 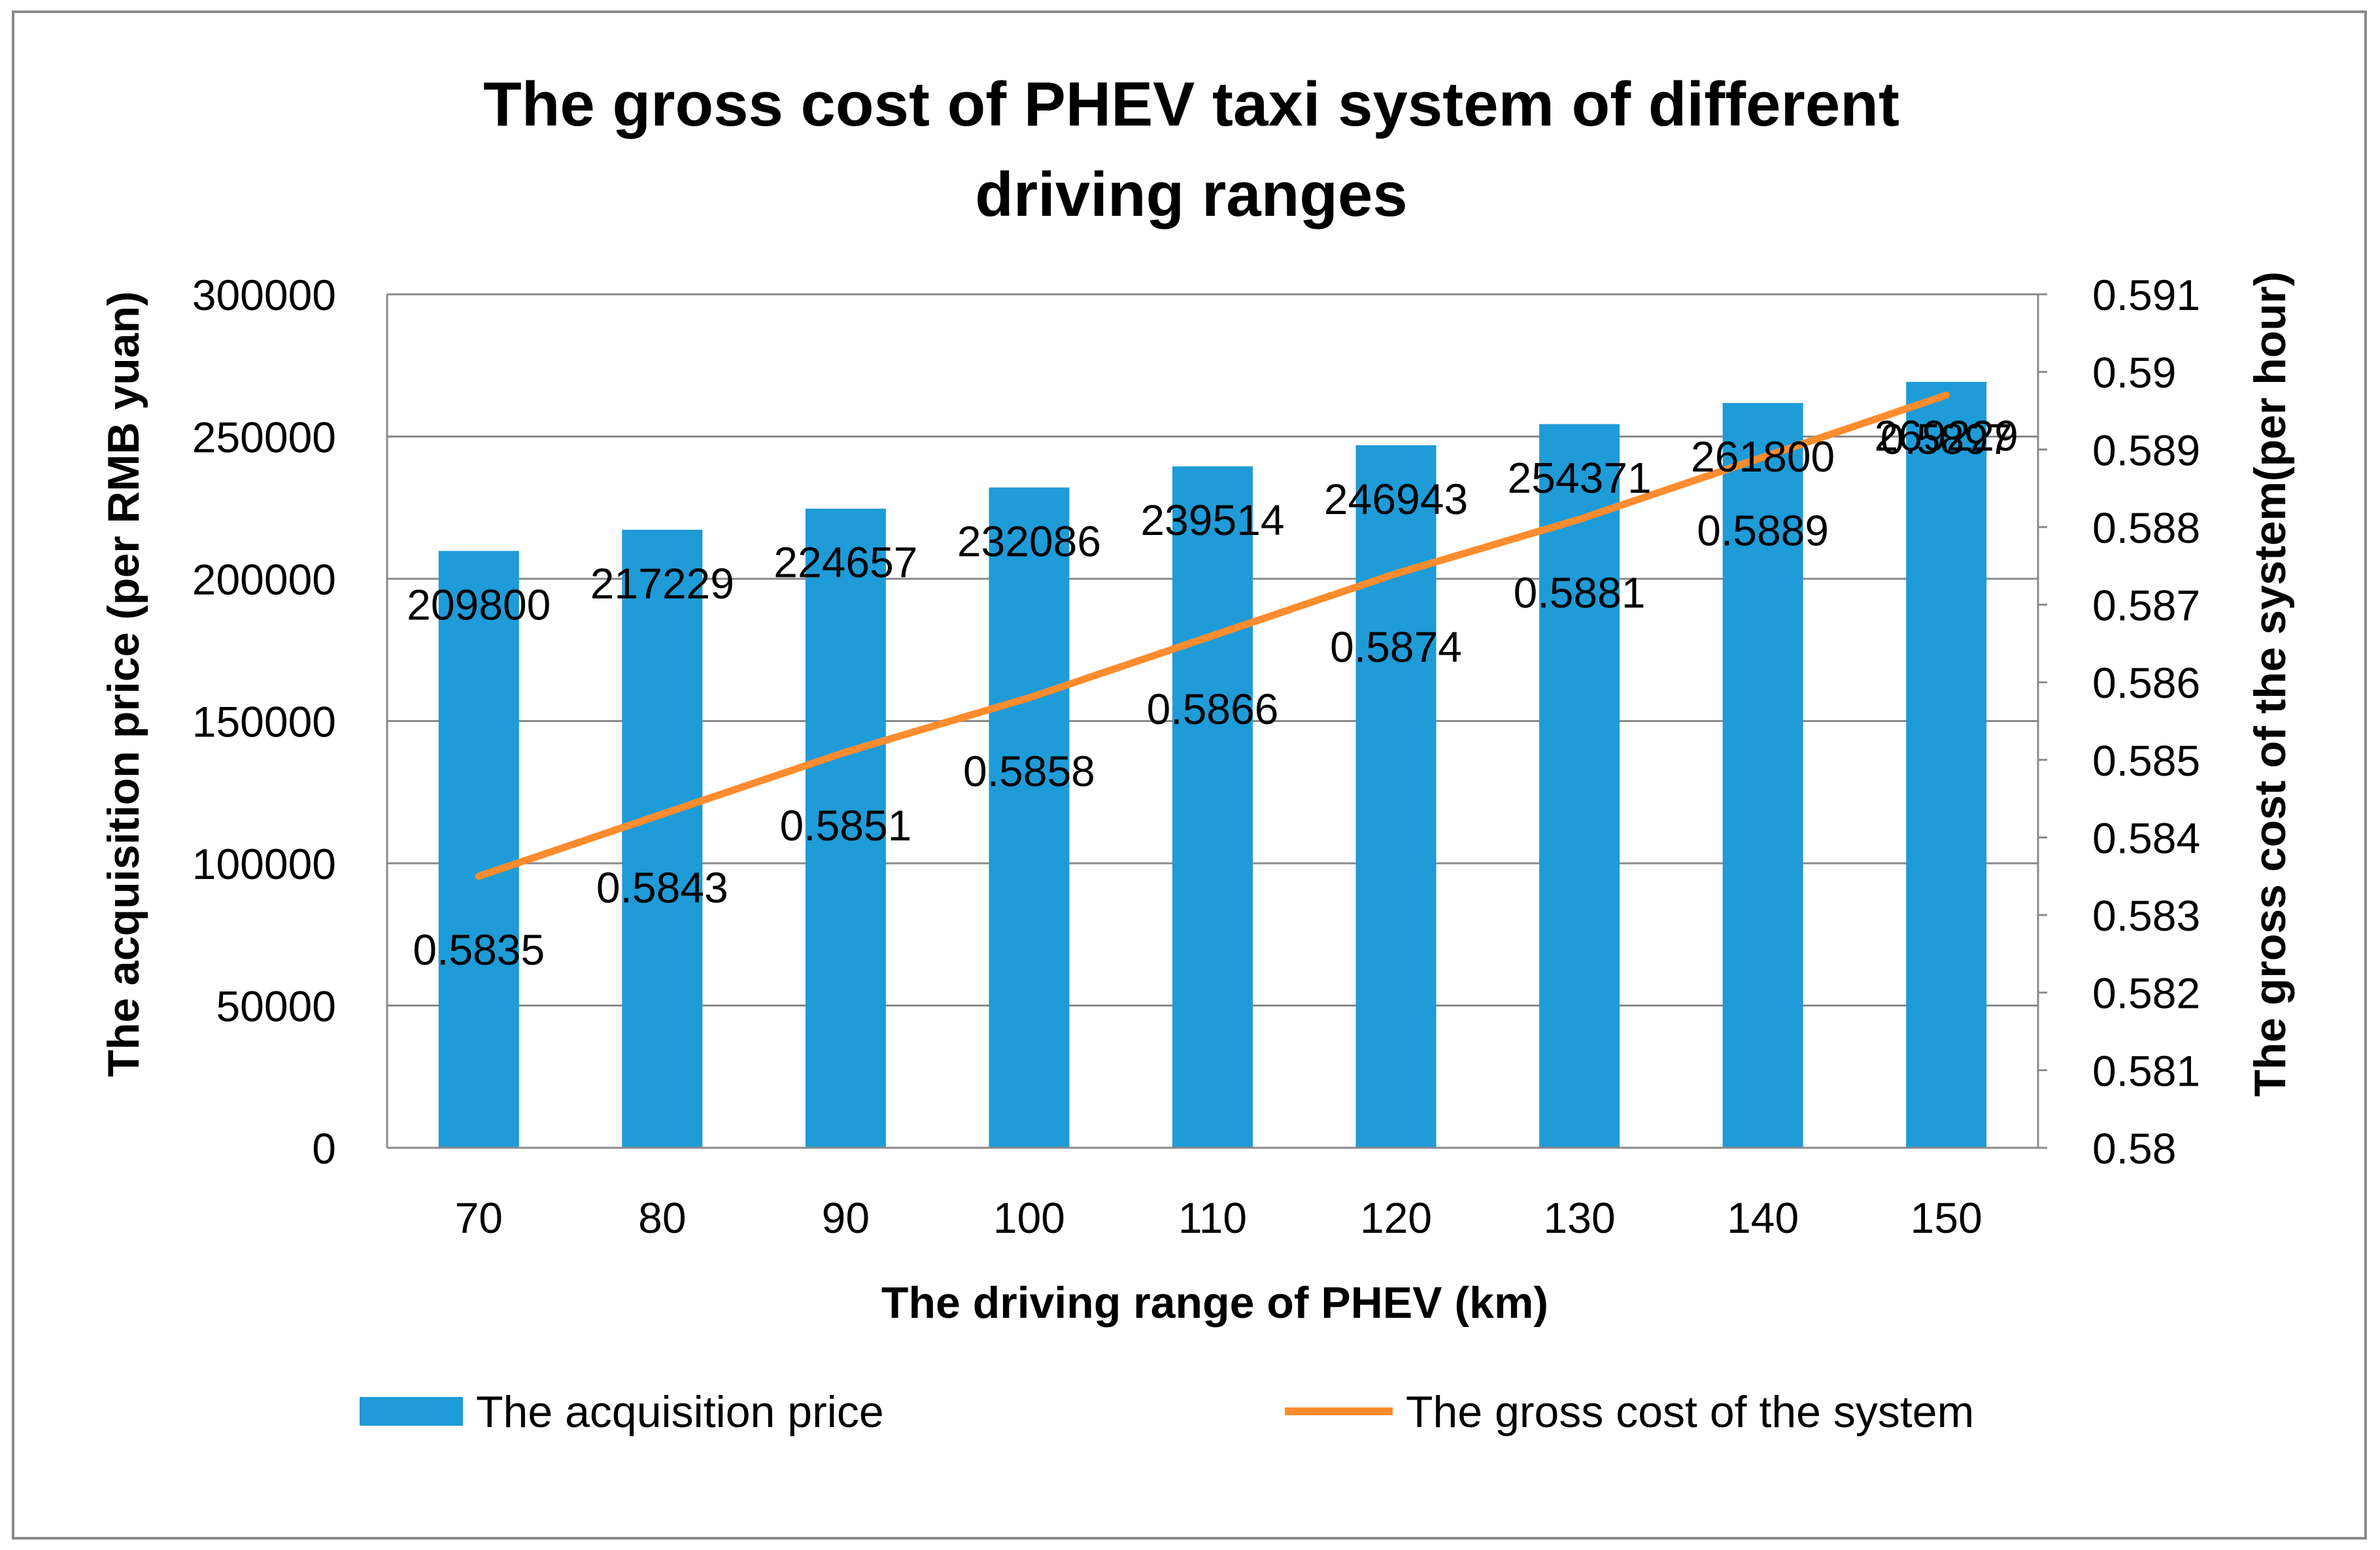 I want to click on x-tick-label: 90, so click(x=846, y=1218).